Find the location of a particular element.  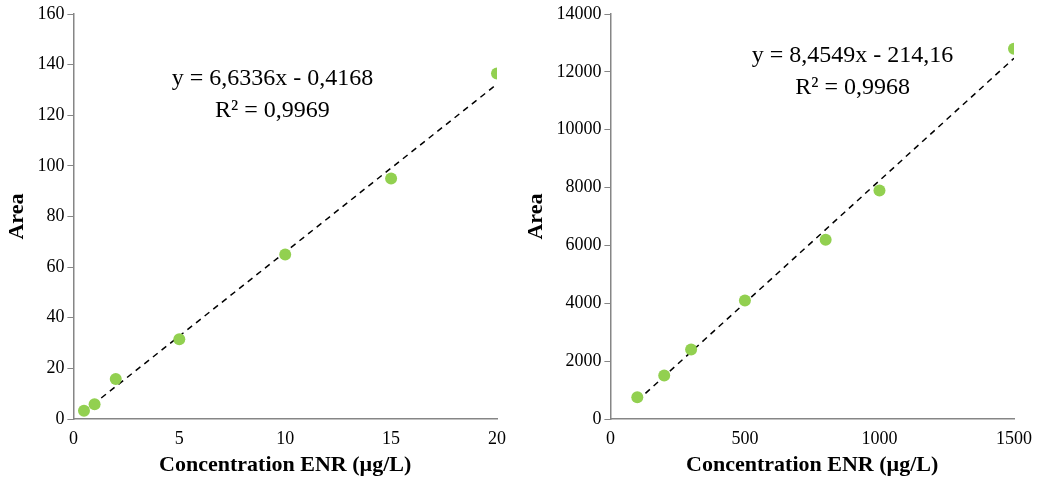

x-tick-label: 10 is located at coordinates (285, 437).